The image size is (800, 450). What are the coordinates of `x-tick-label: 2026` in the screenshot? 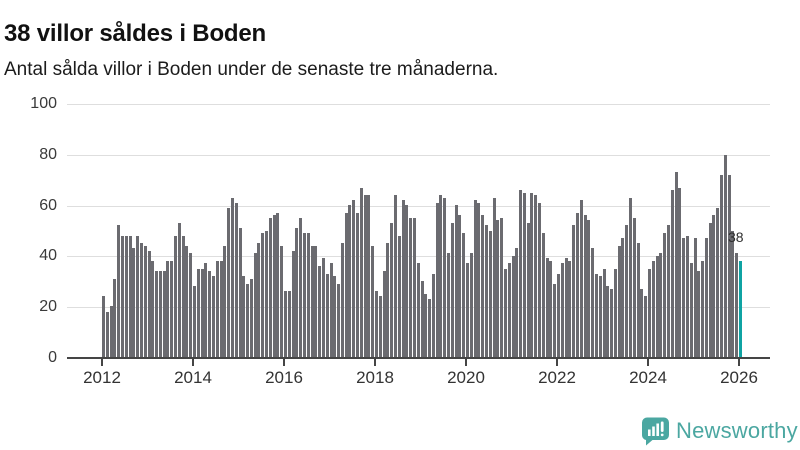 It's located at (739, 377).